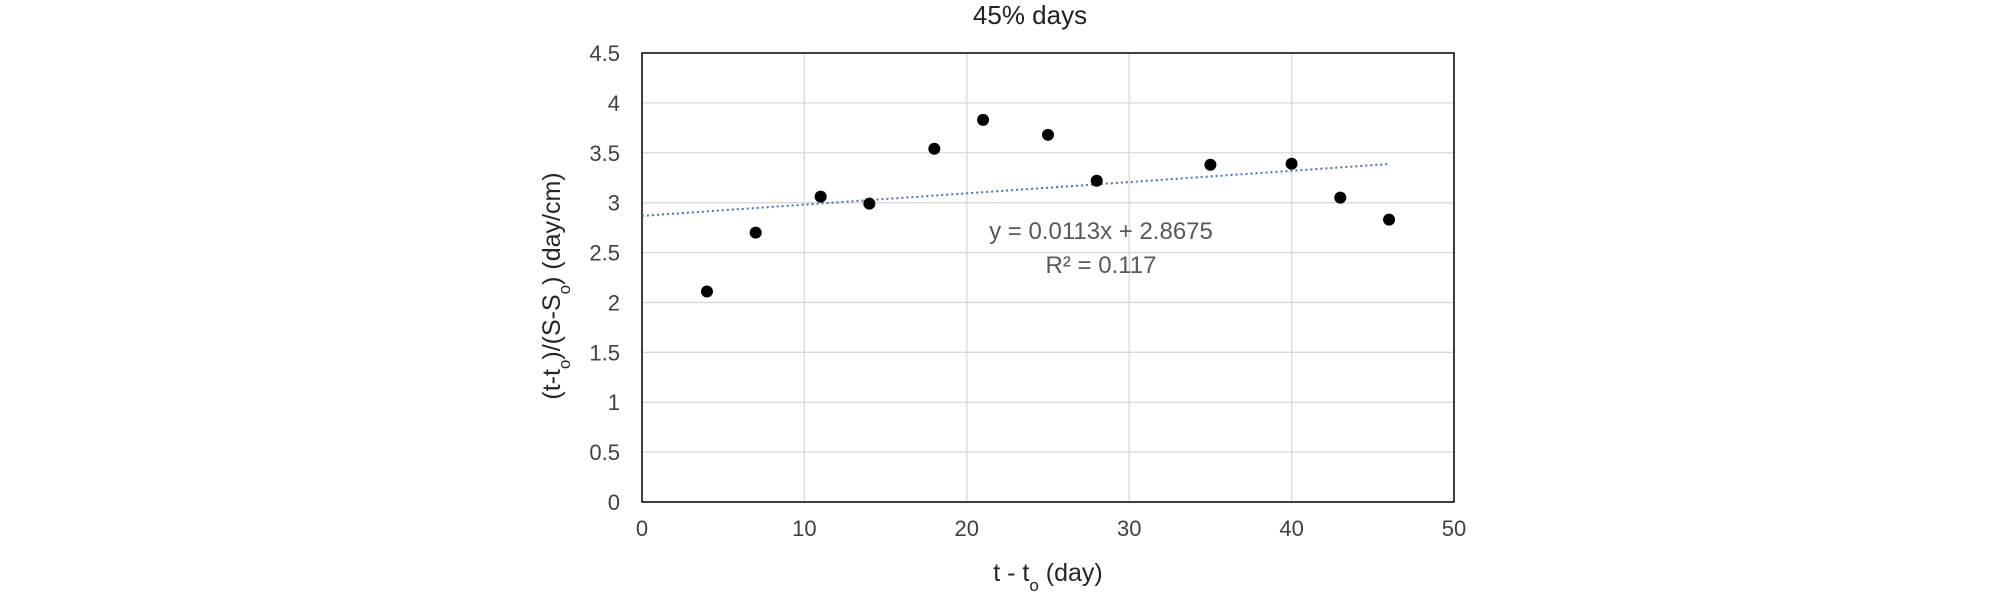 This screenshot has height=593, width=2008. Describe the element at coordinates (1454, 528) in the screenshot. I see `x-tick-label: 50` at that location.